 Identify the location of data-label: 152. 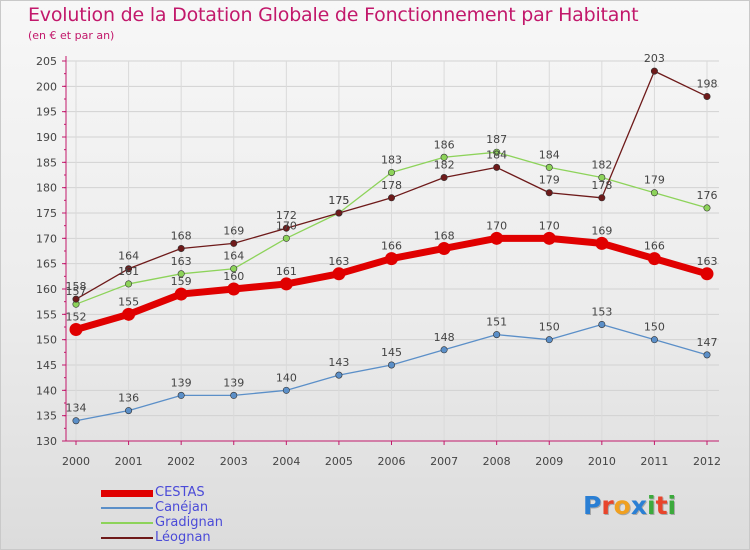
(76, 317).